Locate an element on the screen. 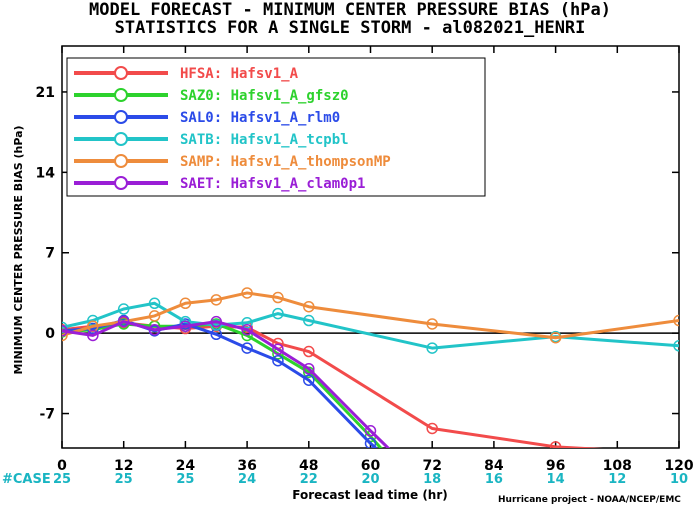 Image resolution: width=700 pixels, height=506 pixels. legend-label: SAZ0: Hafsv1_A_gfsz0 is located at coordinates (264, 96).